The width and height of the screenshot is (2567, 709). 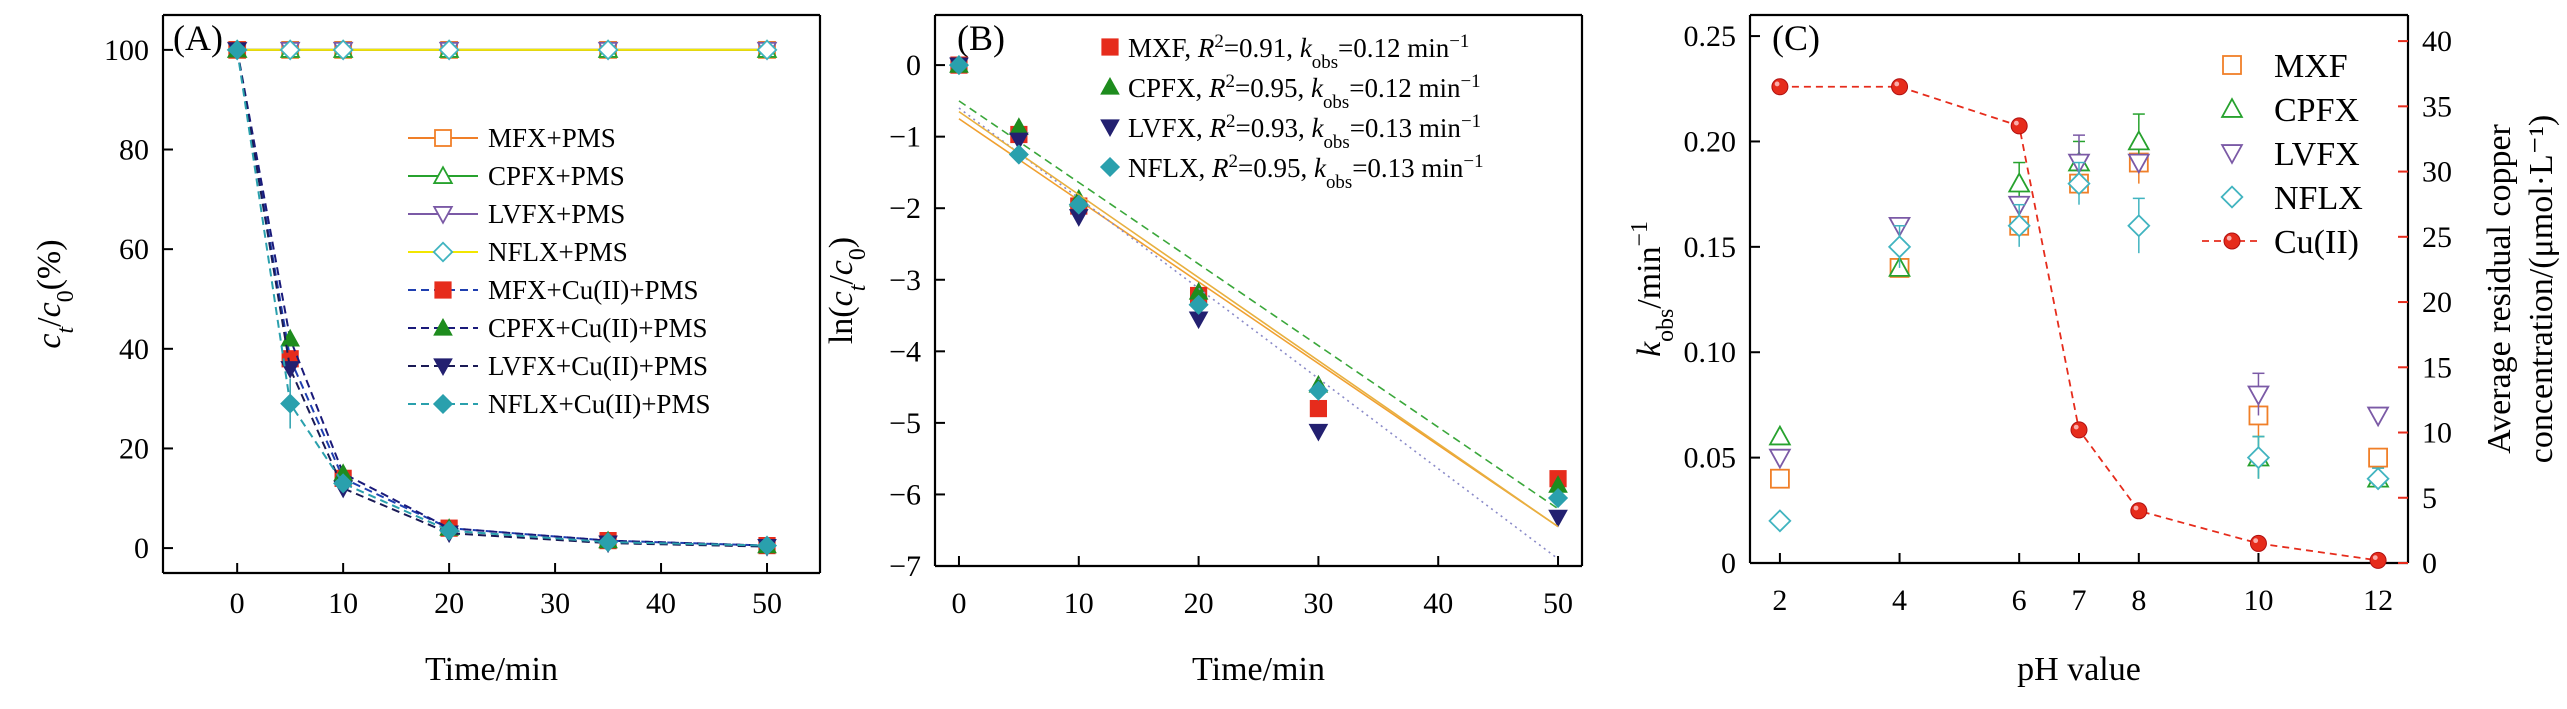 What do you see at coordinates (598, 366) in the screenshot?
I see `legend-label: LVFX+Cu(II)+PMS` at bounding box center [598, 366].